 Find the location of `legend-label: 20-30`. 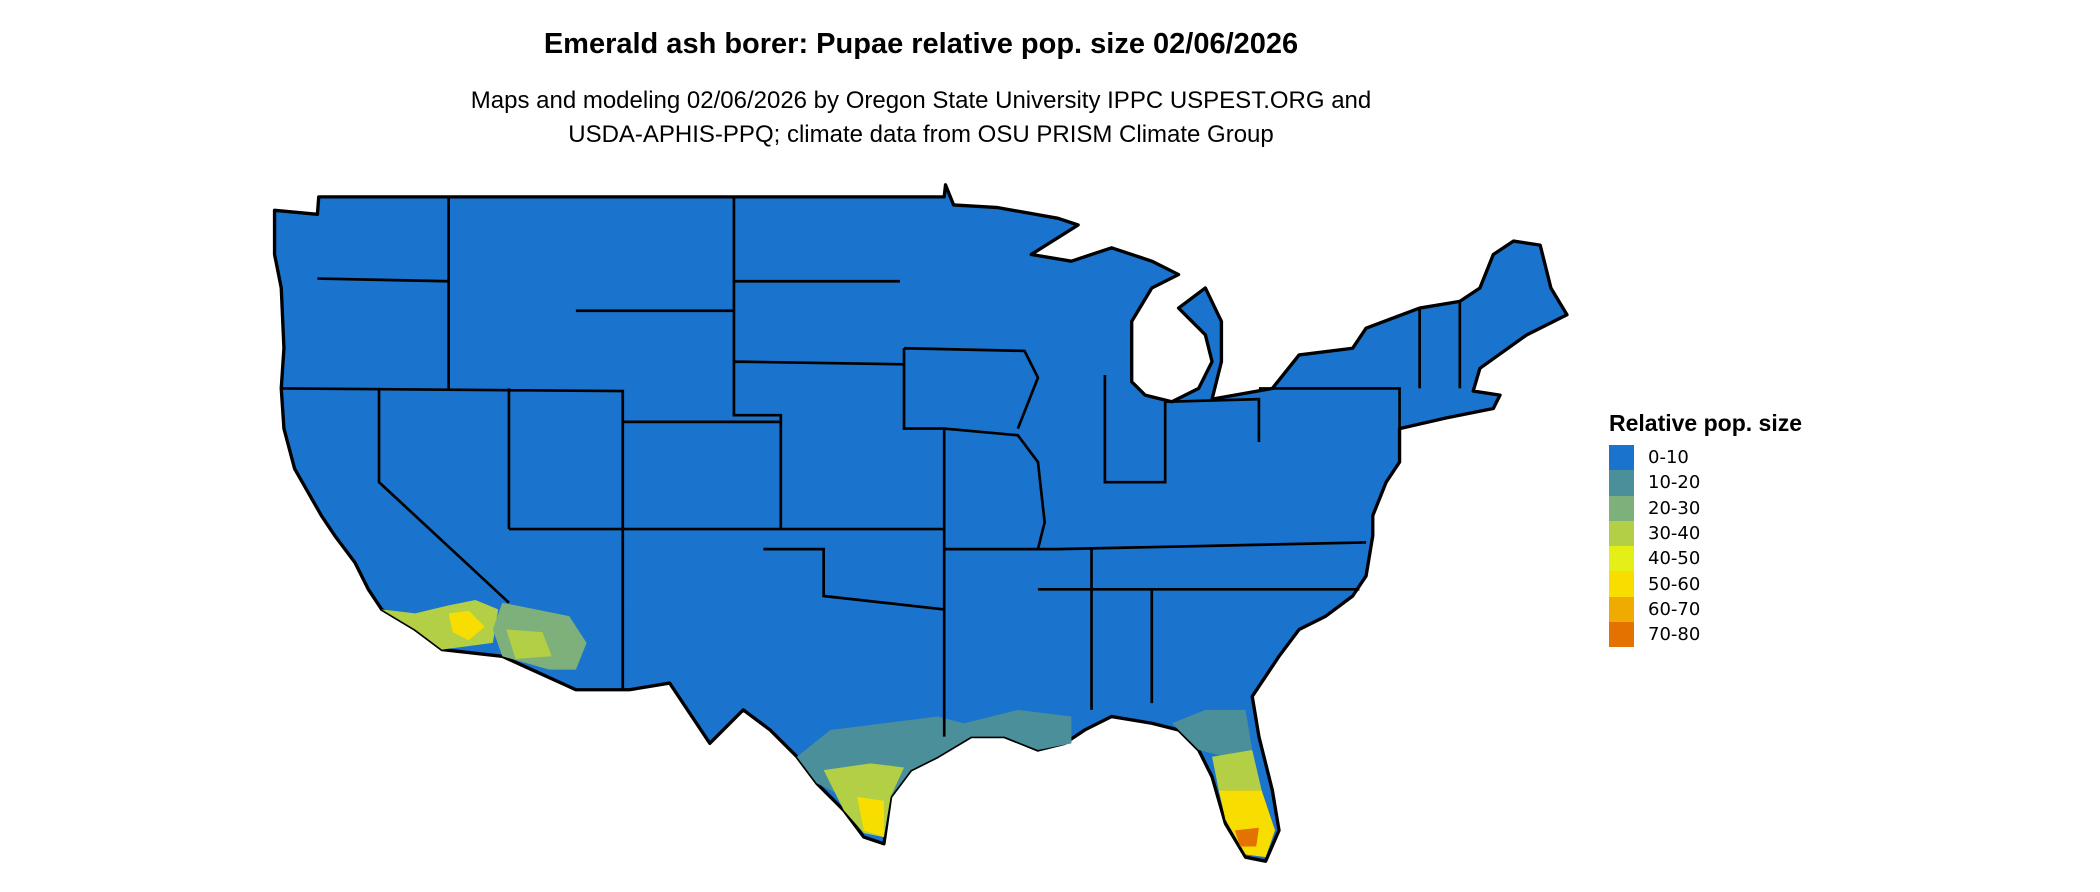

legend-label: 20-30 is located at coordinates (1674, 508).